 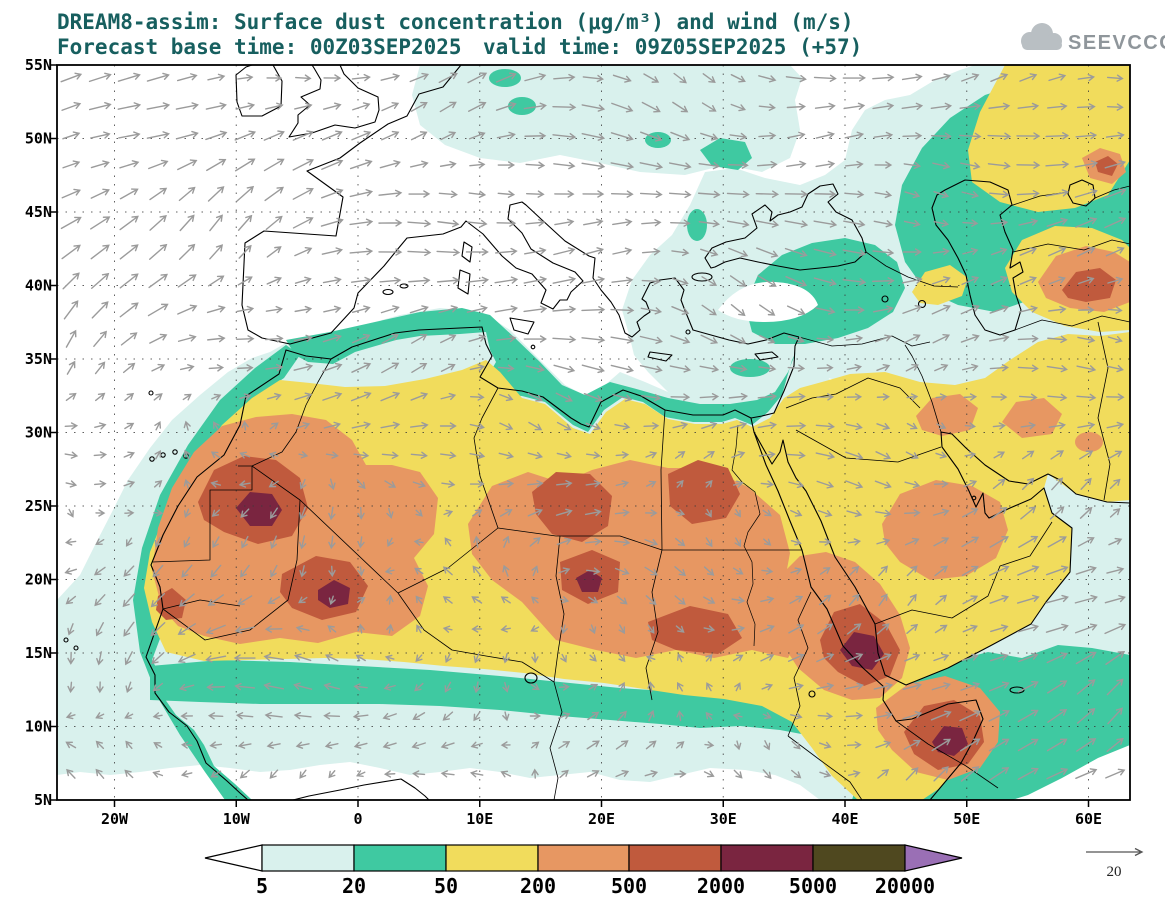 What do you see at coordinates (357, 819) in the screenshot?
I see `lon-tick-label: 0` at bounding box center [357, 819].